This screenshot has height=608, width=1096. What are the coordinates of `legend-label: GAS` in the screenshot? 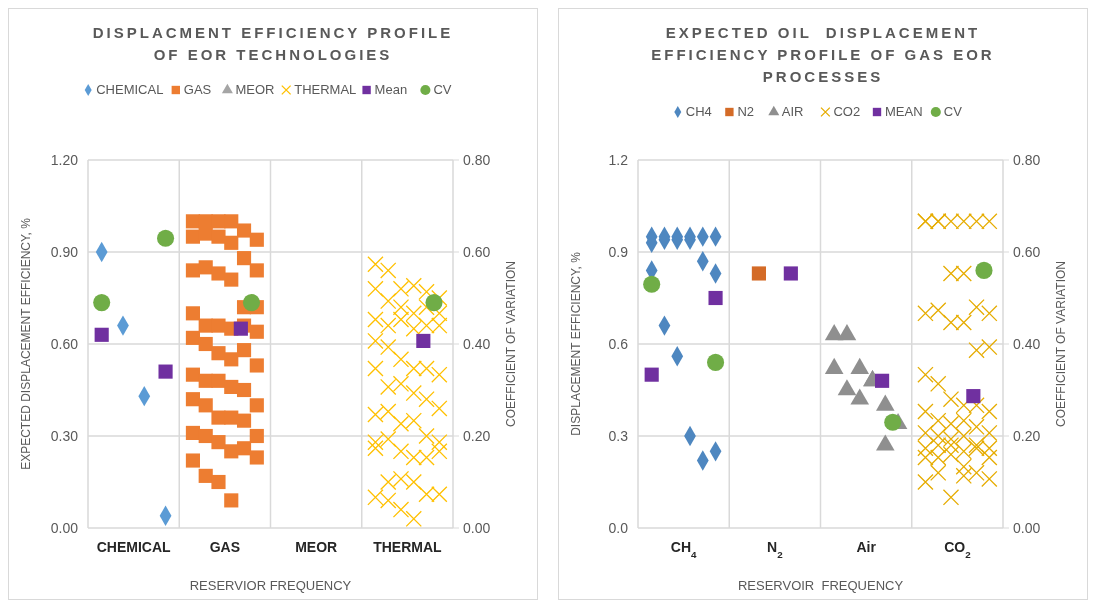 It's located at (197, 89).